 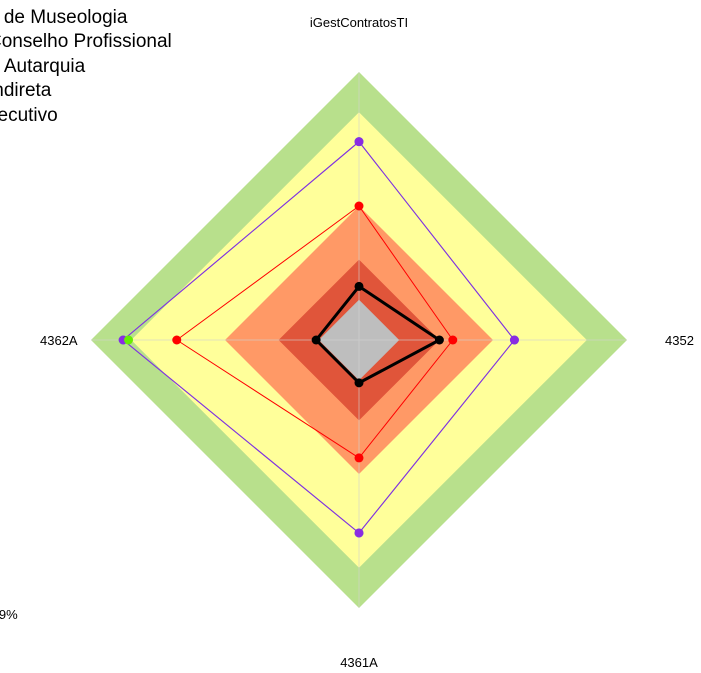 What do you see at coordinates (359, 22) in the screenshot?
I see `axis-label: iGestContratosTI` at bounding box center [359, 22].